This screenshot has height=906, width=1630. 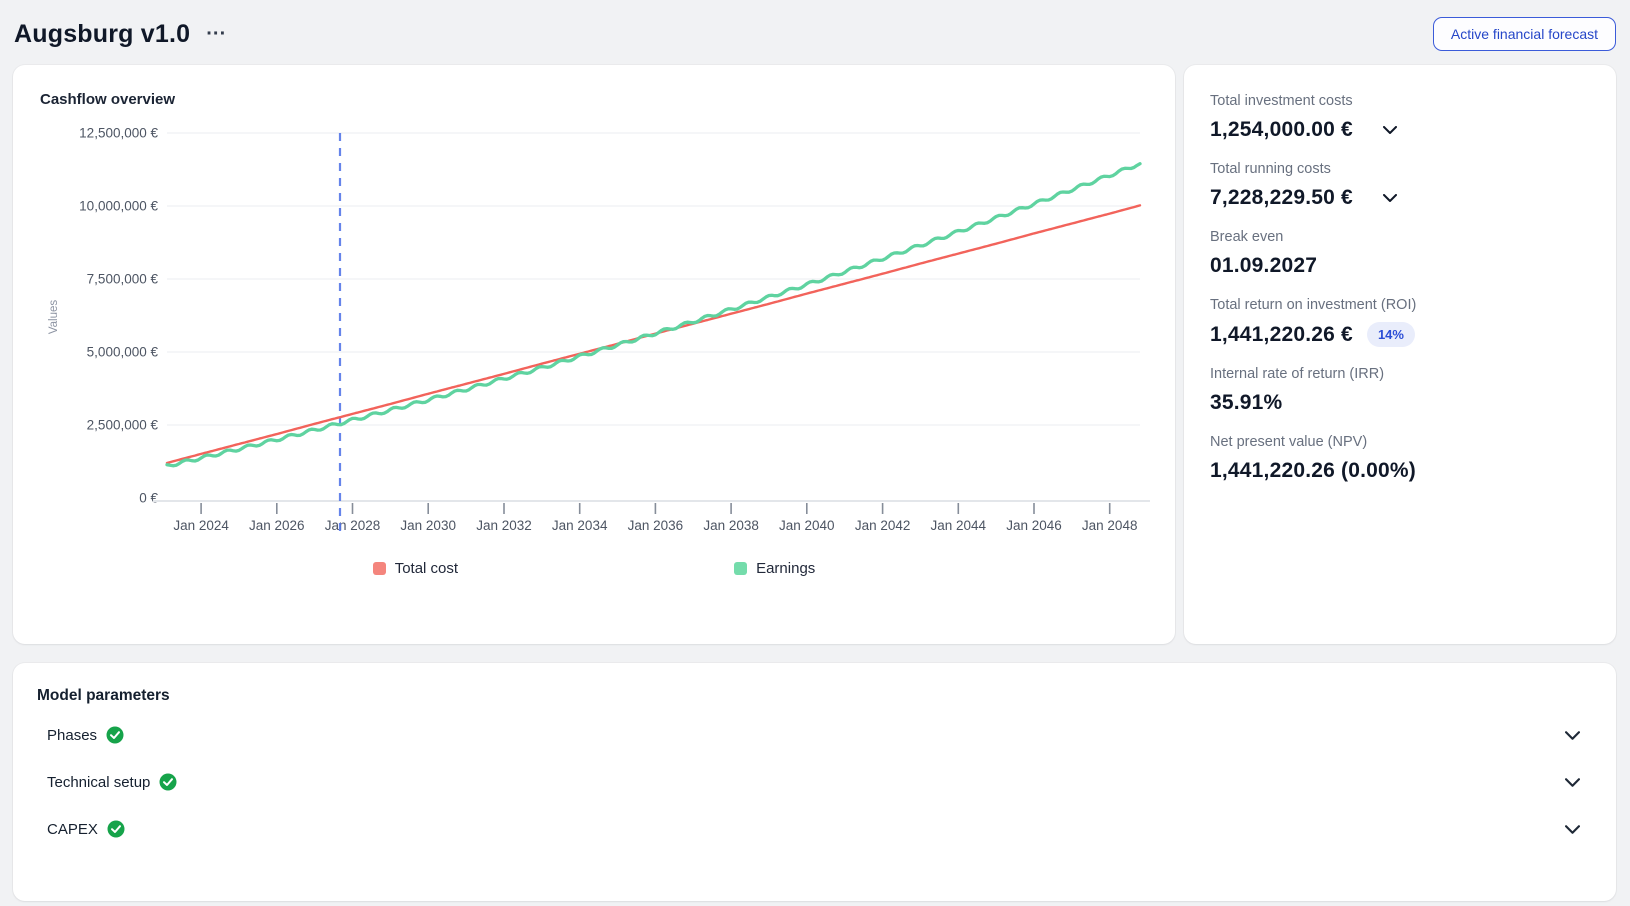 I want to click on metric-label: Break even, so click(x=1247, y=237).